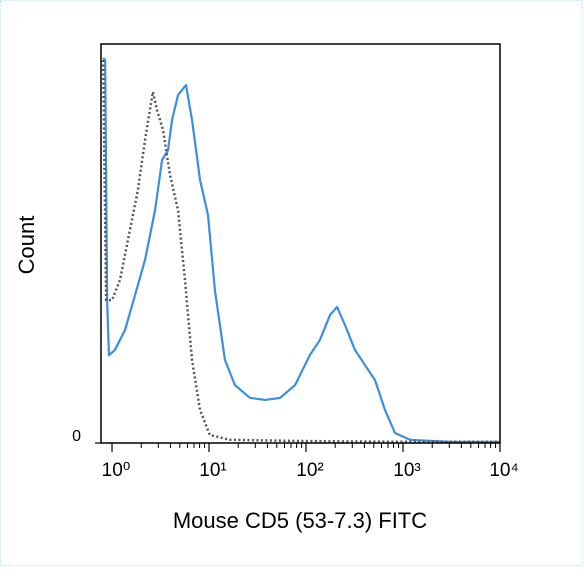 The height and width of the screenshot is (584, 584). Describe the element at coordinates (116, 470) in the screenshot. I see `x-tick-label: 10⁰` at that location.